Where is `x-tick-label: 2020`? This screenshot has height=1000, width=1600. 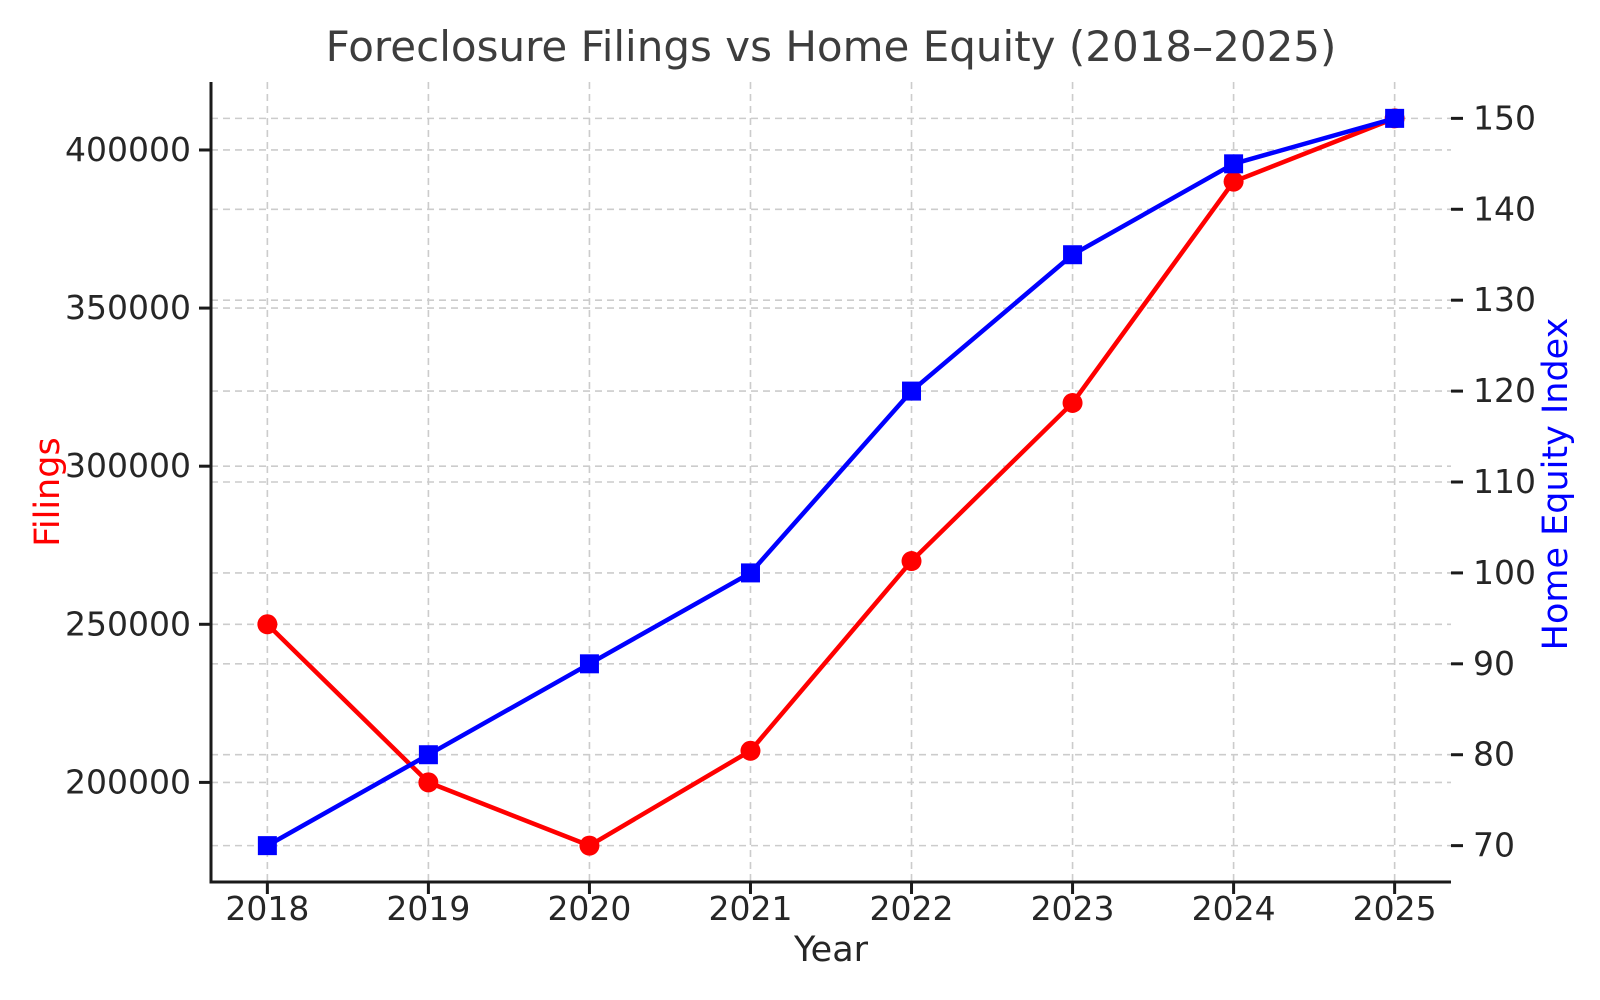 x-tick-label: 2020 is located at coordinates (589, 908).